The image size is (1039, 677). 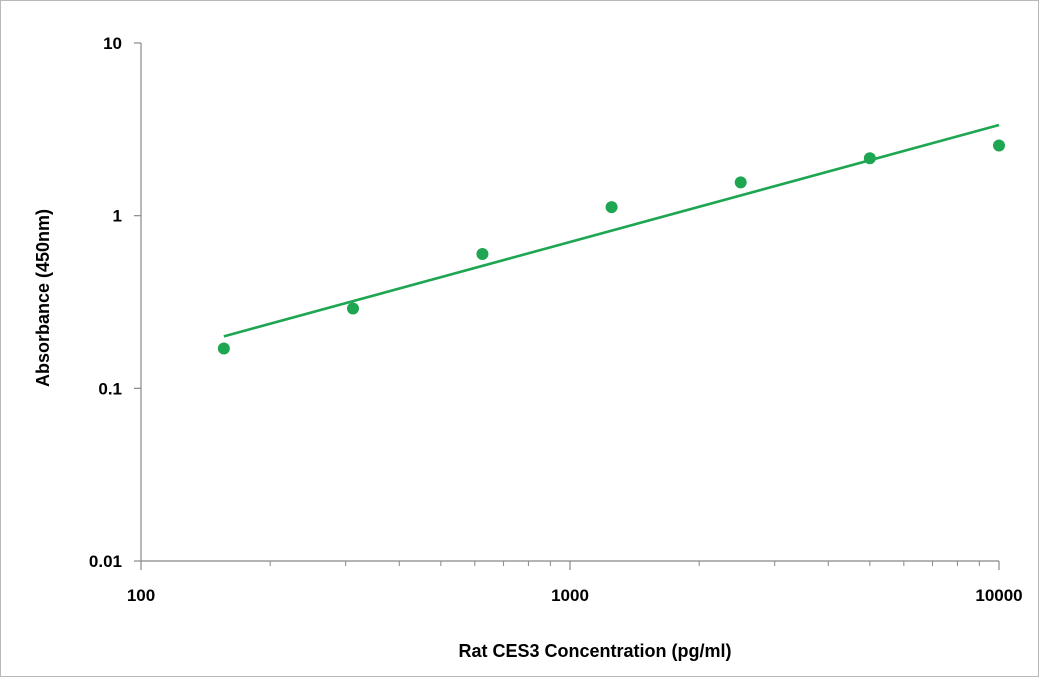 What do you see at coordinates (141, 595) in the screenshot?
I see `x-tick-label: 100` at bounding box center [141, 595].